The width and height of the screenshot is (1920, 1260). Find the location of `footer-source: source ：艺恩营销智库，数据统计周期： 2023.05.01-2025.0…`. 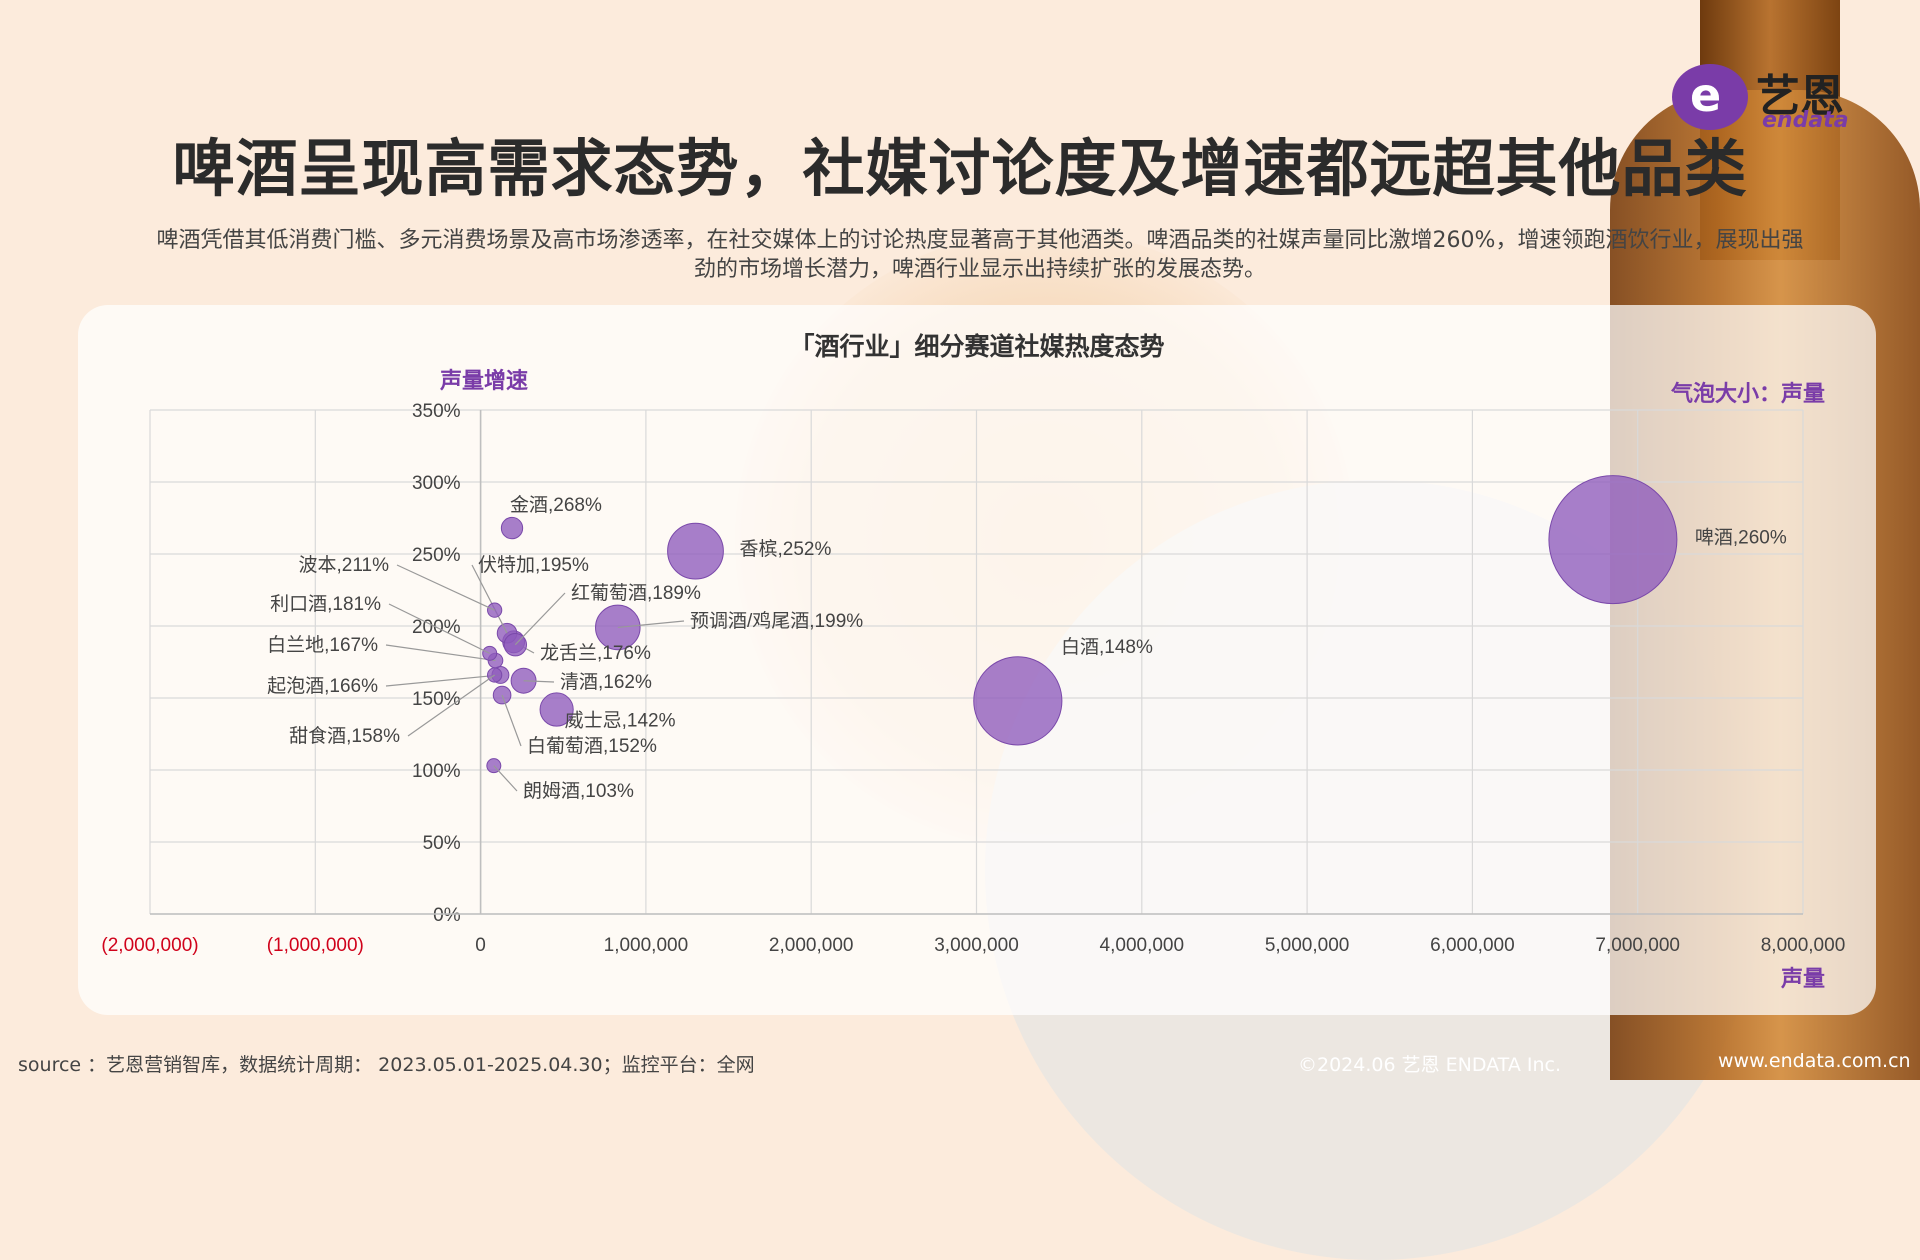

footer-source: source ：艺恩营销智库，数据统计周期： 2023.05.01-2025.0… is located at coordinates (386, 1065).